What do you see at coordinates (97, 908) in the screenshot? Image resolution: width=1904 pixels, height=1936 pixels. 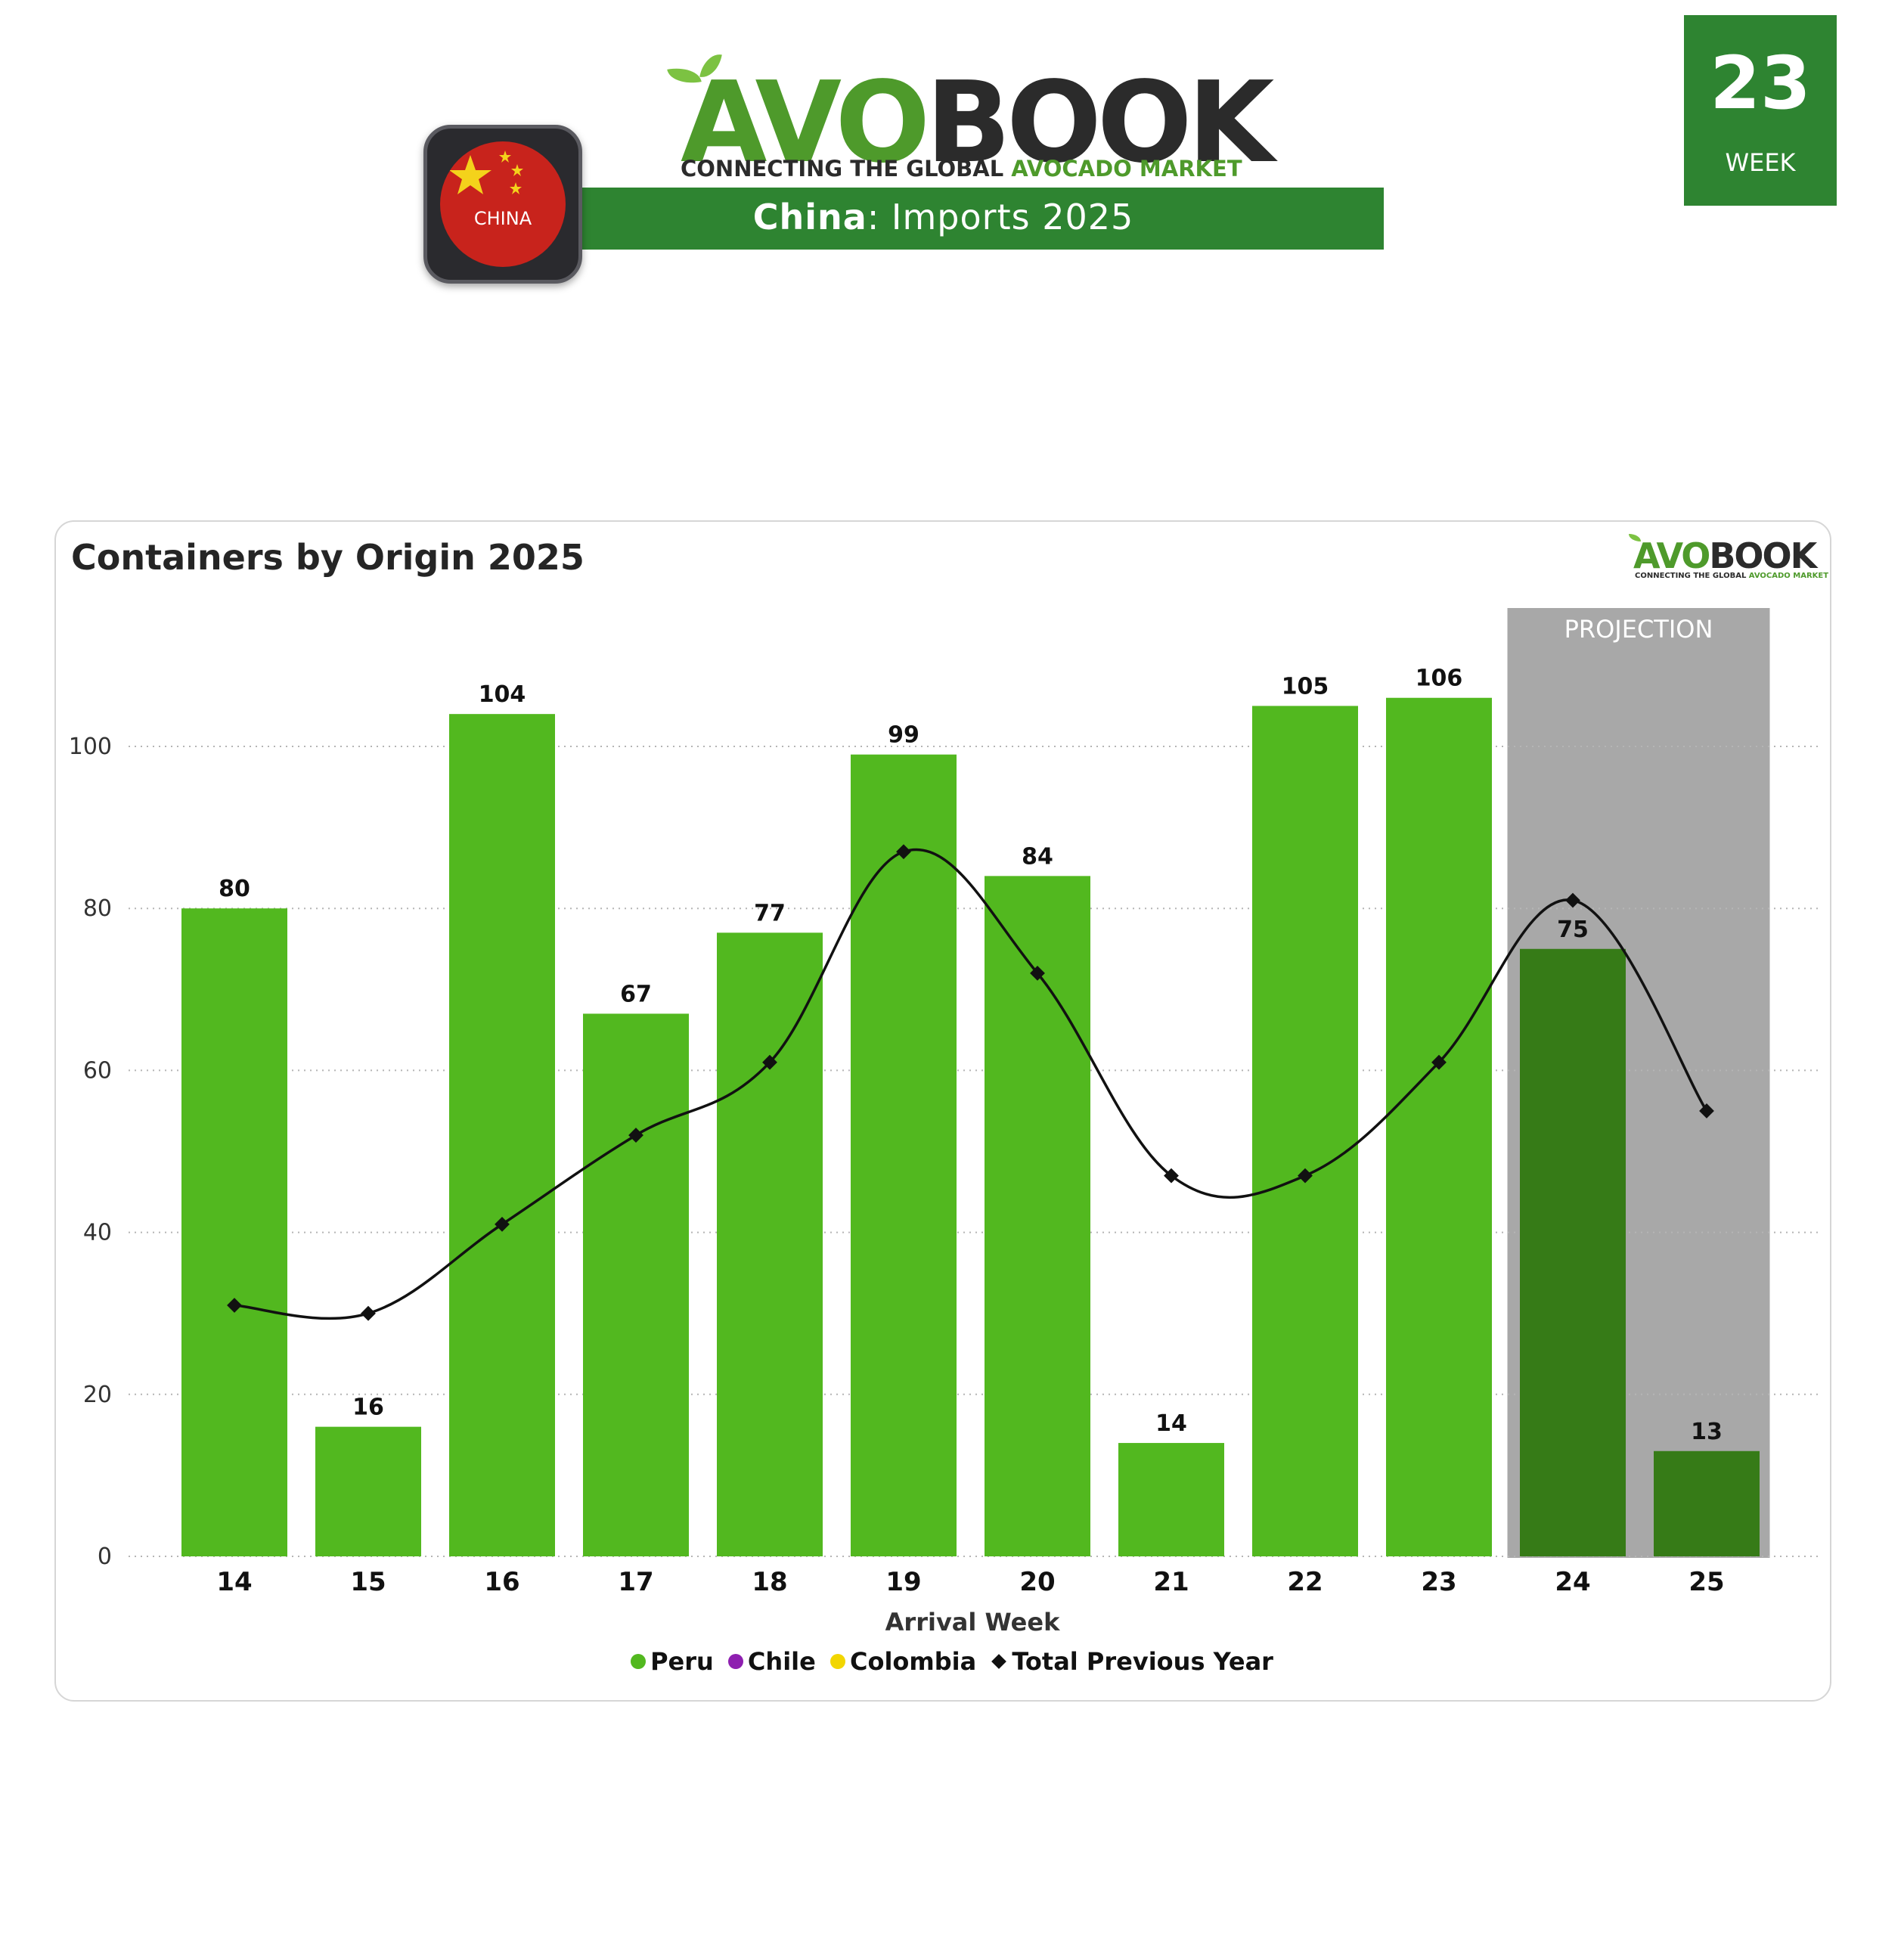 I see `y-tick-label: 80` at bounding box center [97, 908].